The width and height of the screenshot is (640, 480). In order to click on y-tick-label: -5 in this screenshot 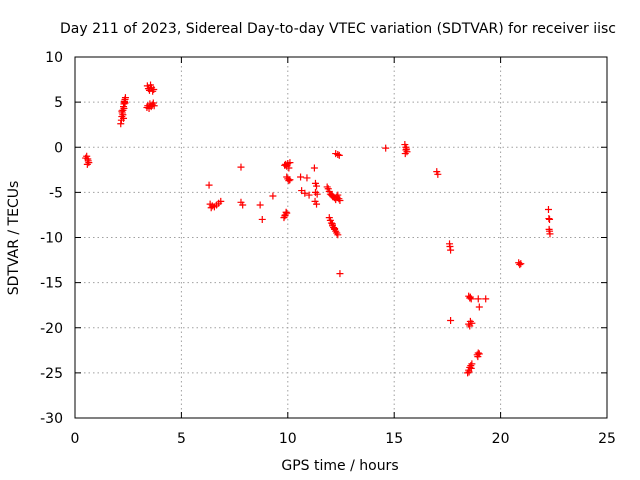, I will do `click(56, 193)`.